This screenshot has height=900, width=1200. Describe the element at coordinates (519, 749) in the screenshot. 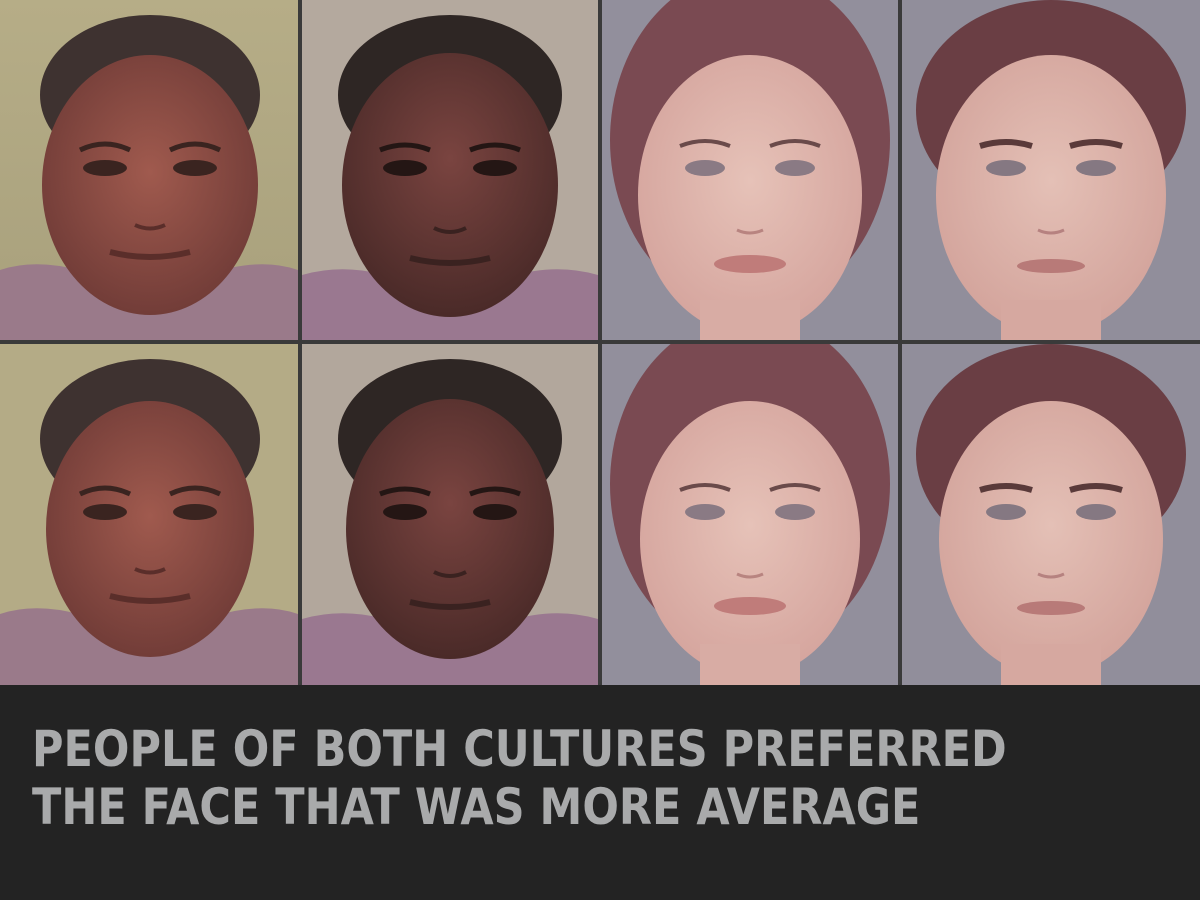

I see `caption-line-1: PEOPLE OF BOTH CULTURES PREFERRED` at that location.